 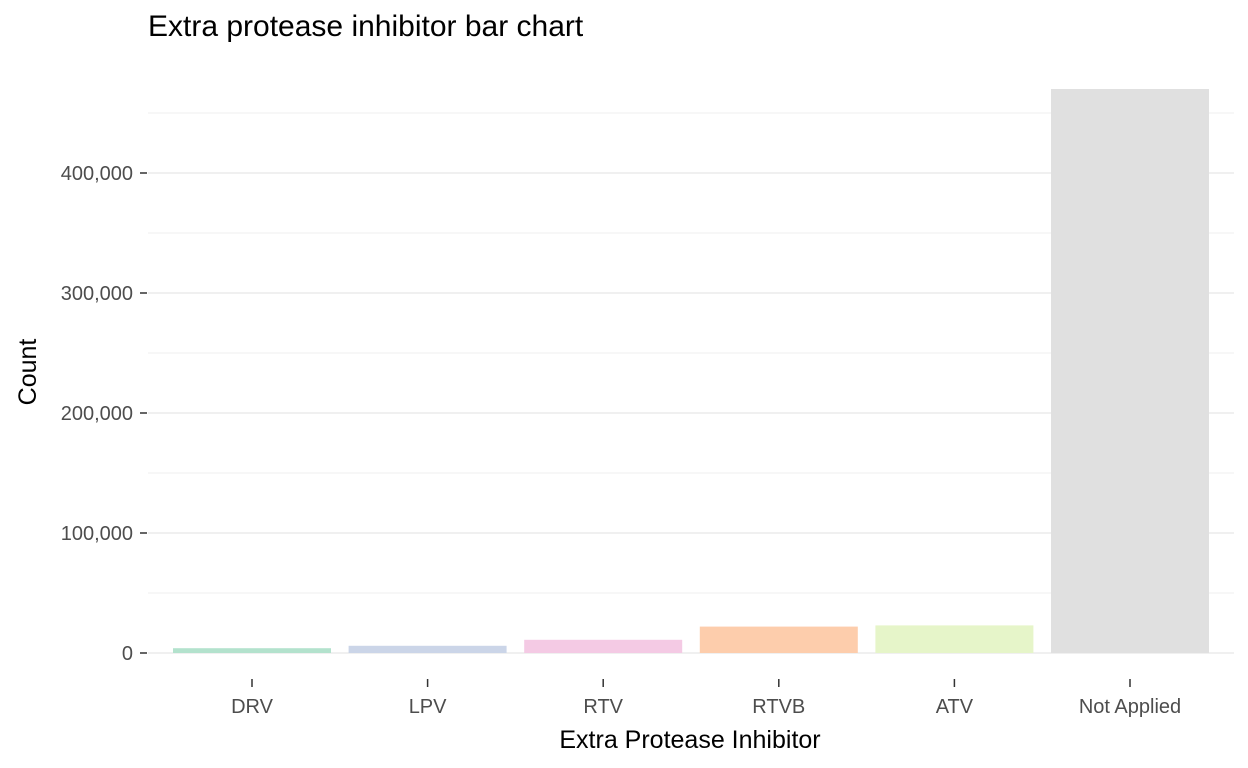 What do you see at coordinates (252, 707) in the screenshot?
I see `x-tick-label: DRV` at bounding box center [252, 707].